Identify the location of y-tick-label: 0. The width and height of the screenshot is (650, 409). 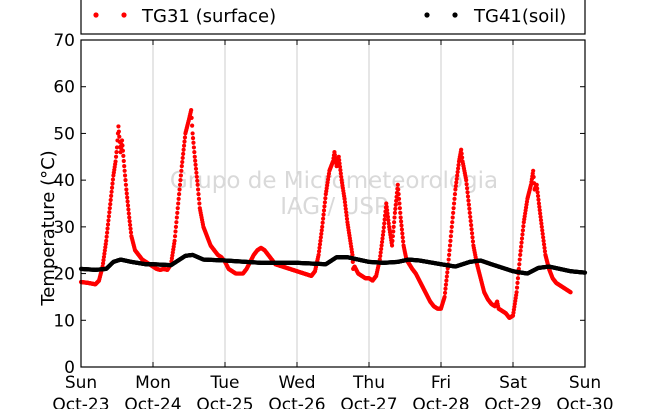
(69, 368).